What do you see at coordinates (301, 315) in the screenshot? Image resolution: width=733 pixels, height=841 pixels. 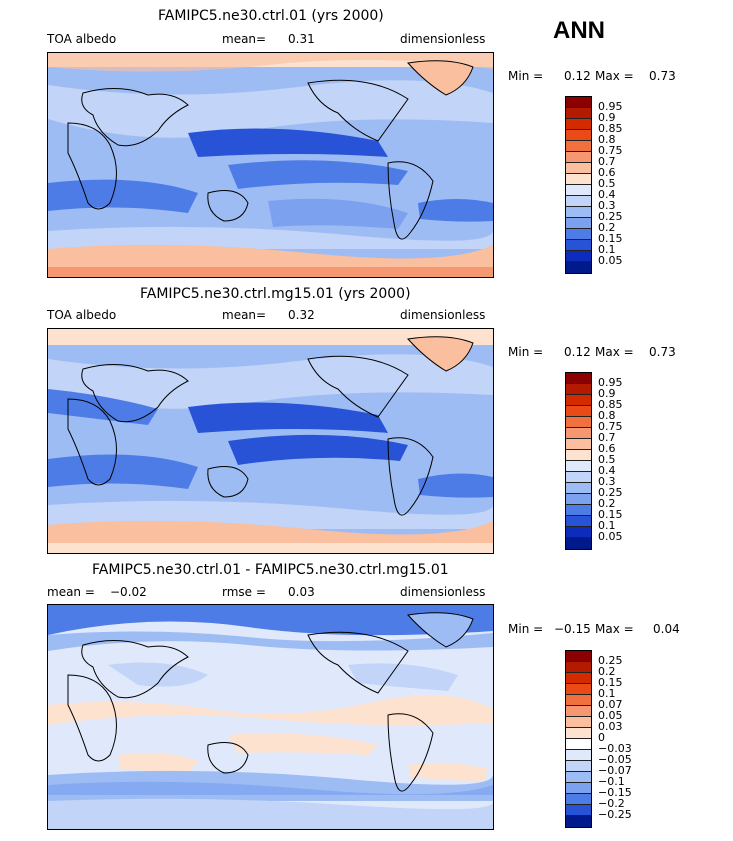 I see `panel-2-mean-value: 0.32` at bounding box center [301, 315].